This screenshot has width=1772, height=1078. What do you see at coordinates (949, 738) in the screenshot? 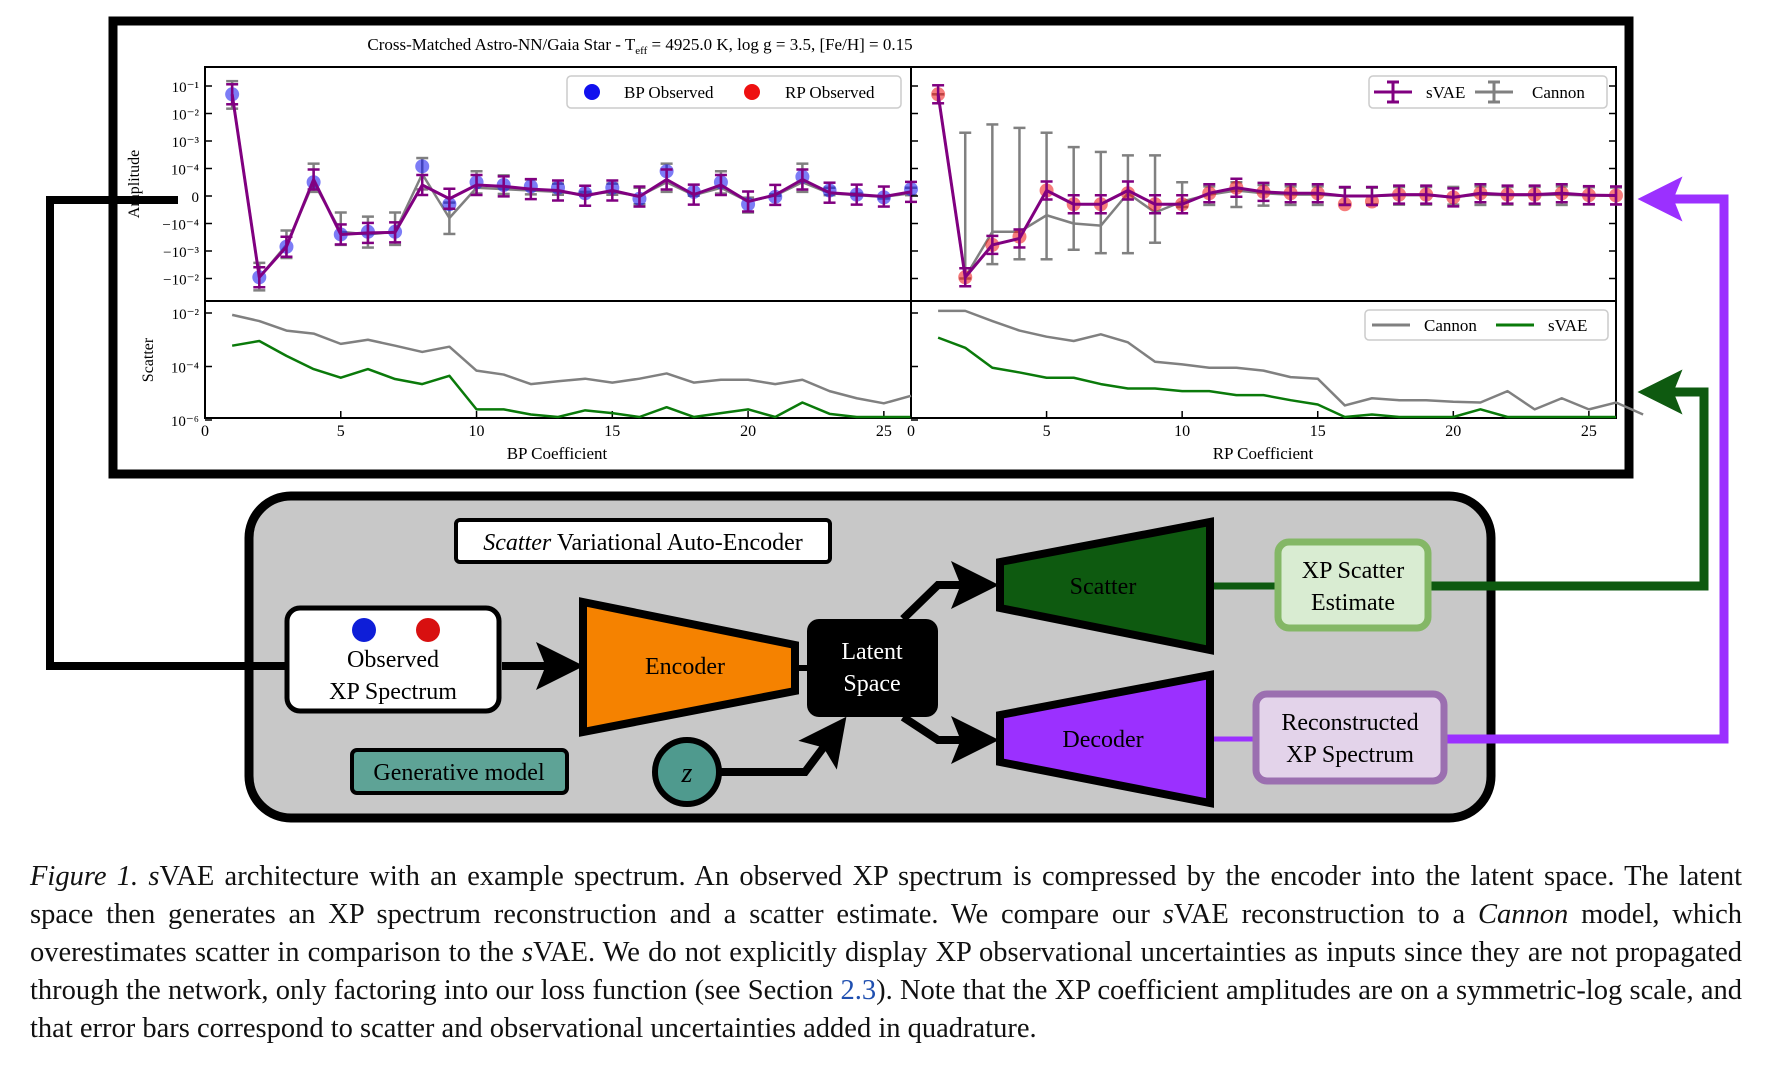
I see `arrow-latent-to-decoder` at bounding box center [949, 738].